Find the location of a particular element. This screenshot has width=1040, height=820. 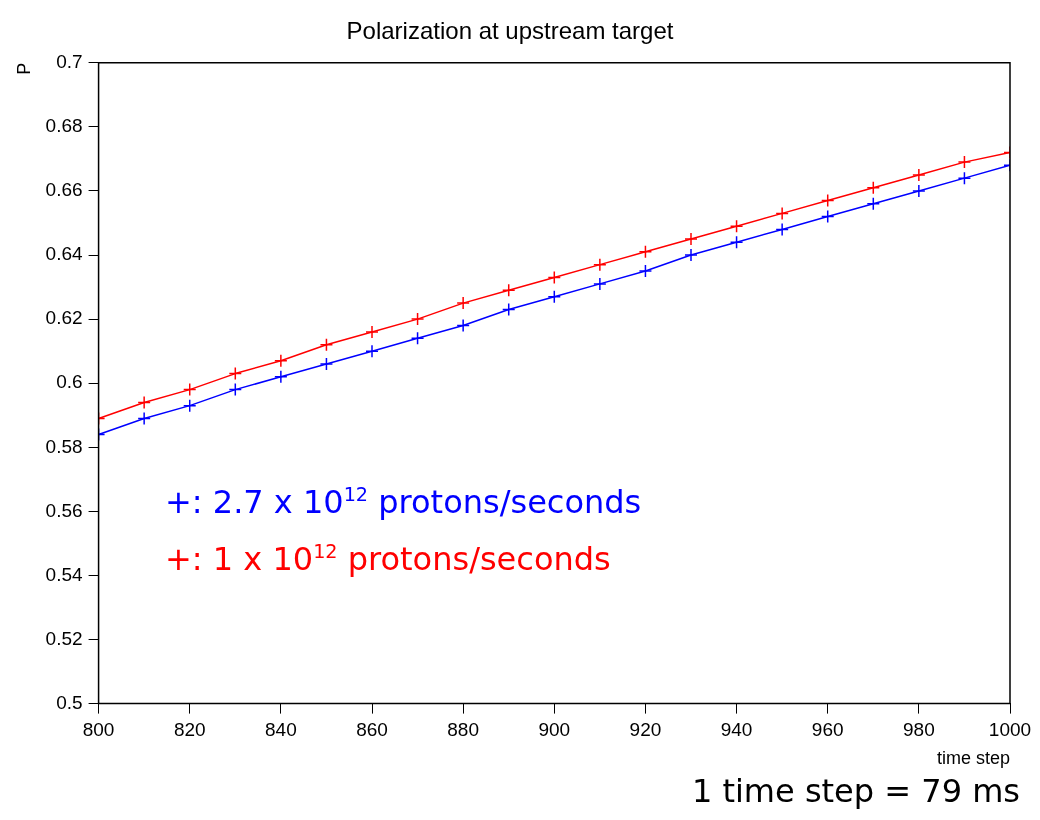

y-tick-label: 0.58 is located at coordinates (64, 446).